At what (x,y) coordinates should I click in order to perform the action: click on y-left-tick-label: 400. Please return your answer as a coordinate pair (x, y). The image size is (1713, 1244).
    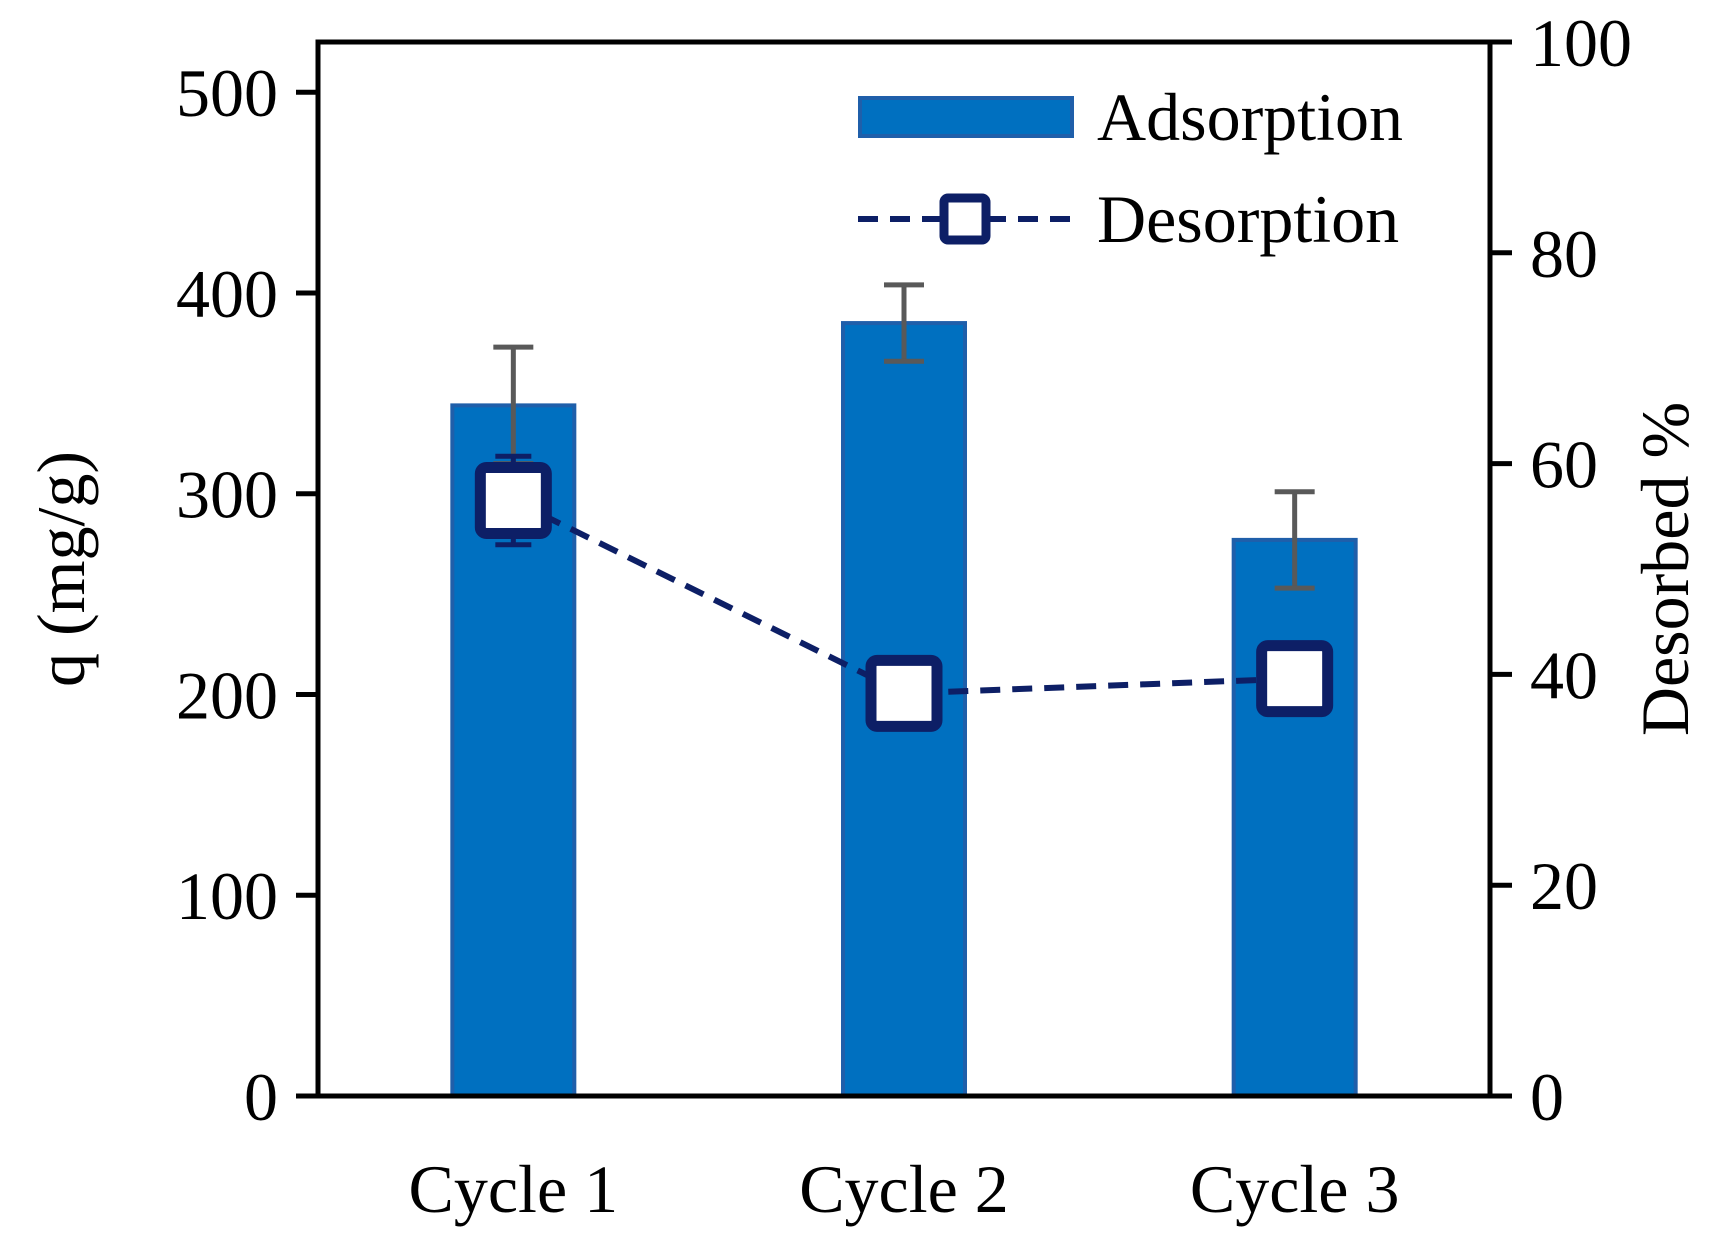
    Looking at the image, I should click on (227, 294).